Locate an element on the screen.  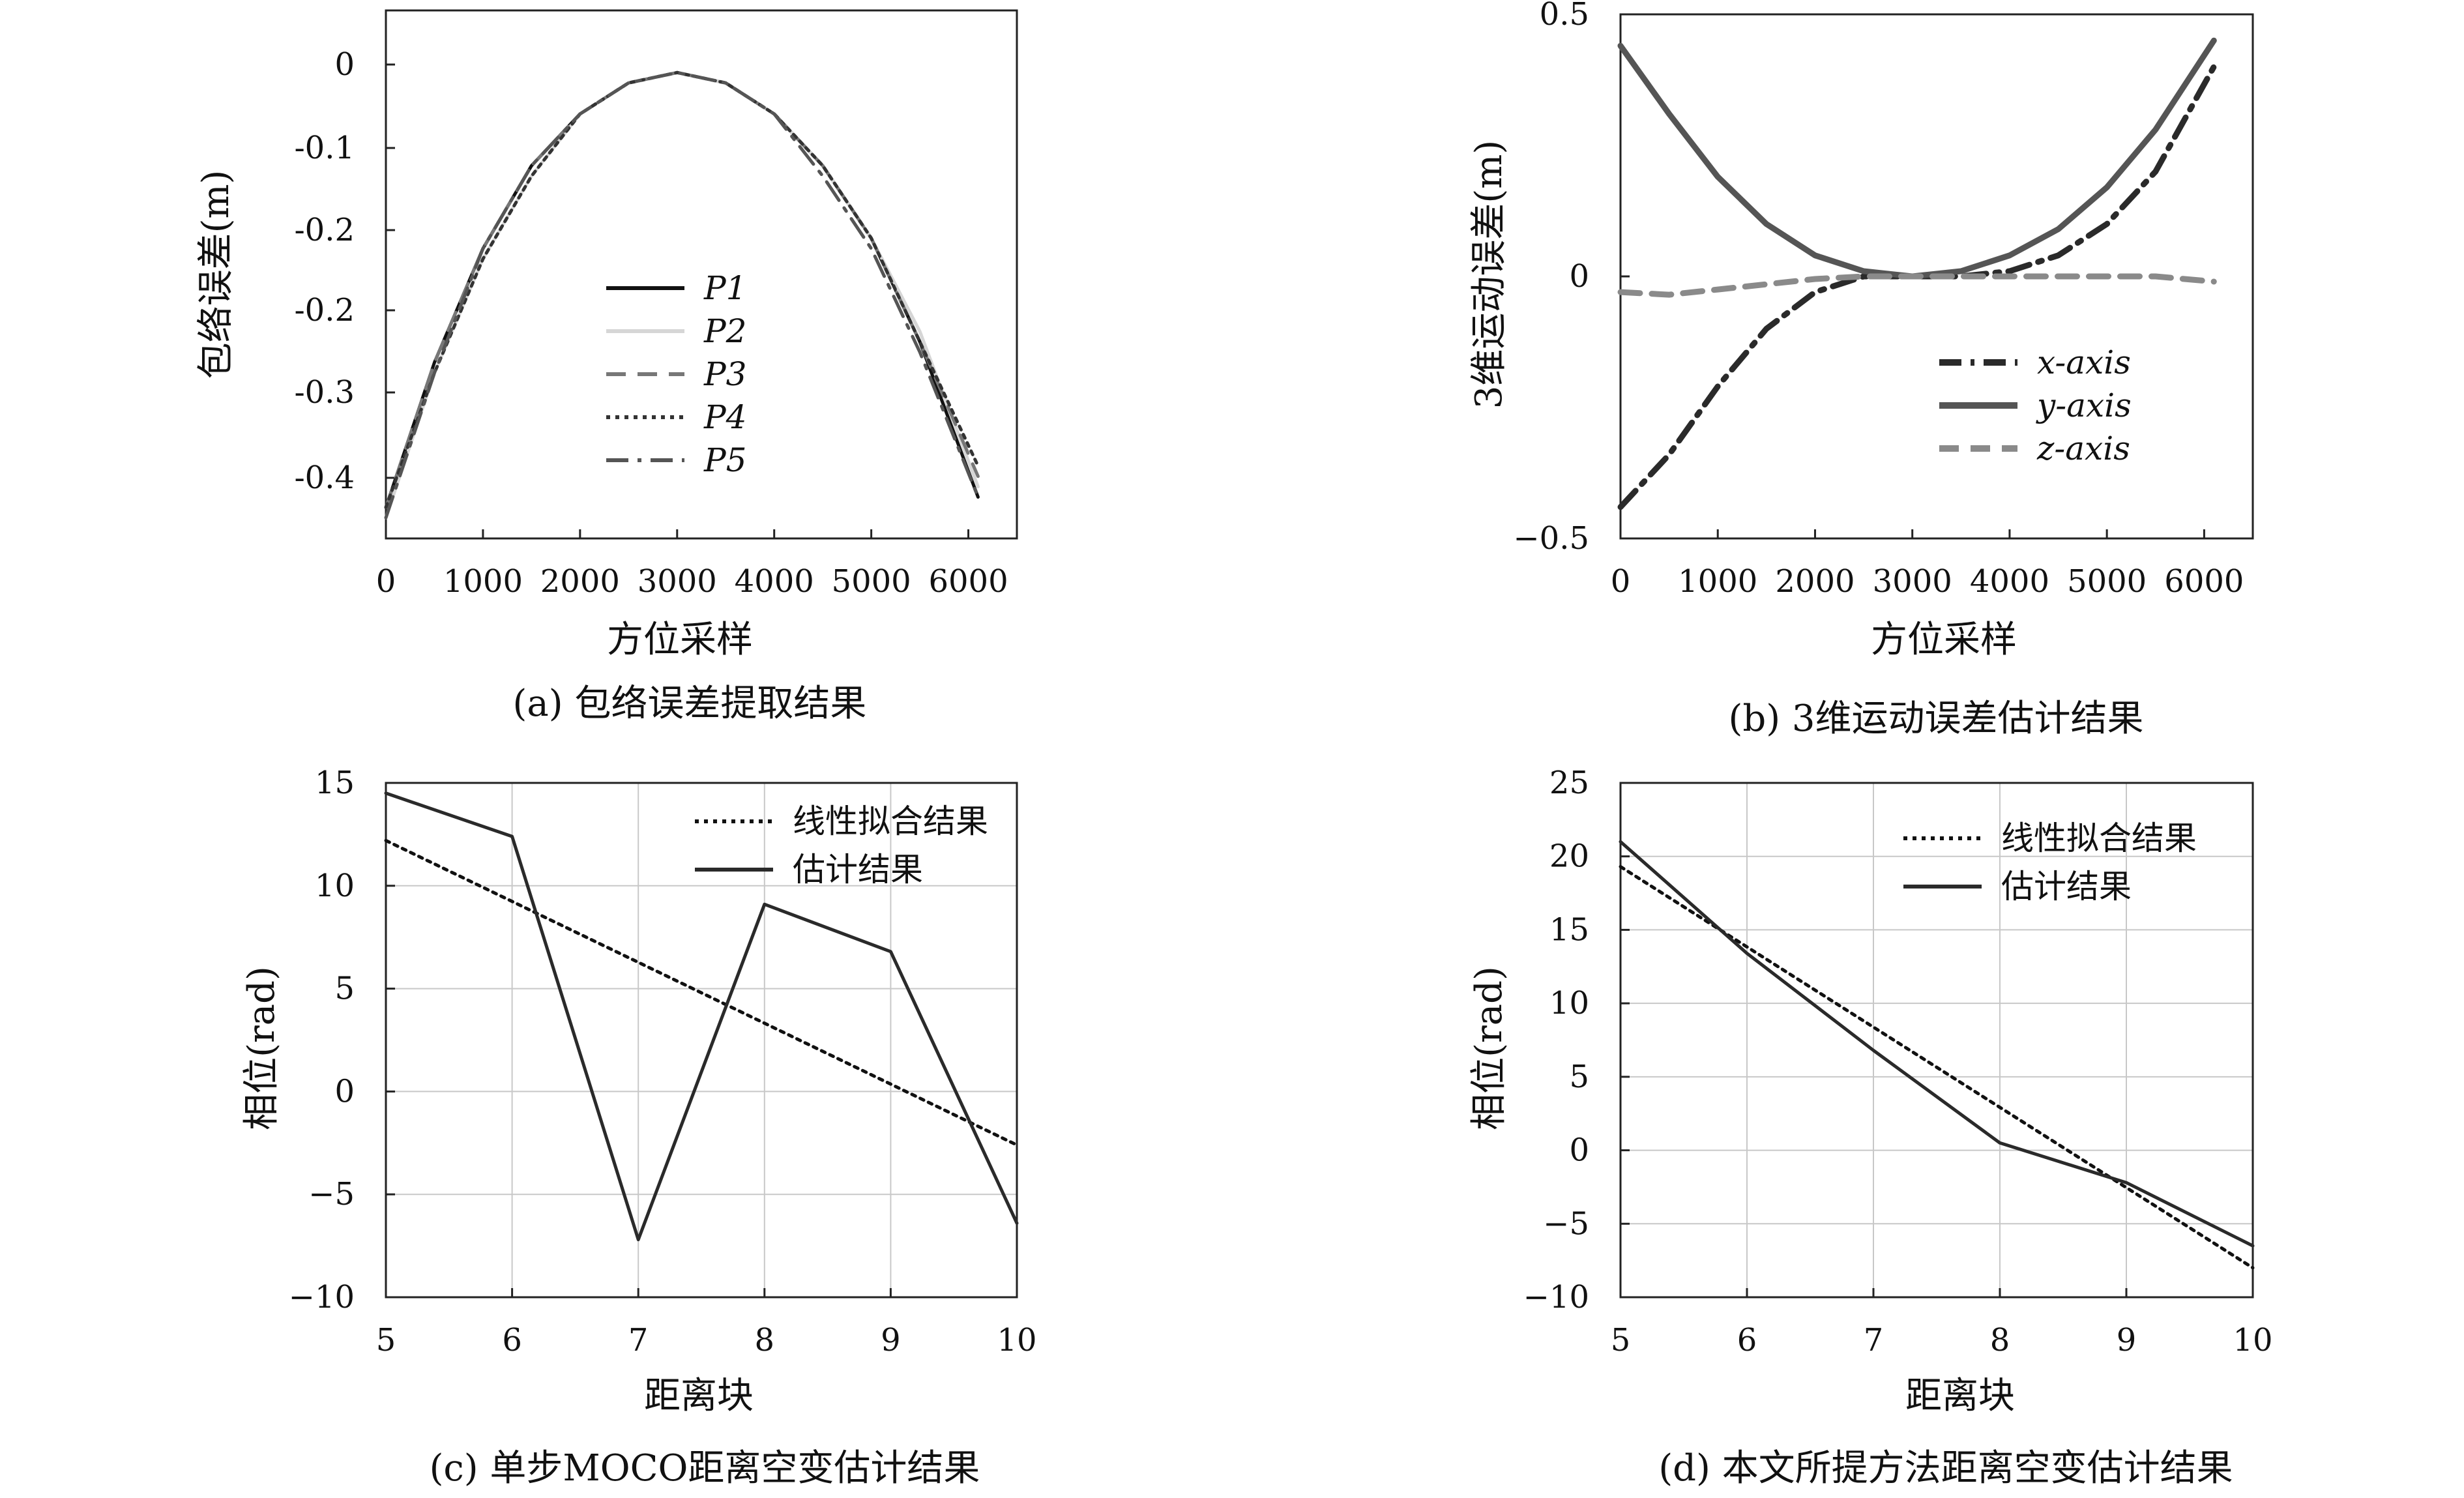
legend-label-2: P2 is located at coordinates (725, 331).